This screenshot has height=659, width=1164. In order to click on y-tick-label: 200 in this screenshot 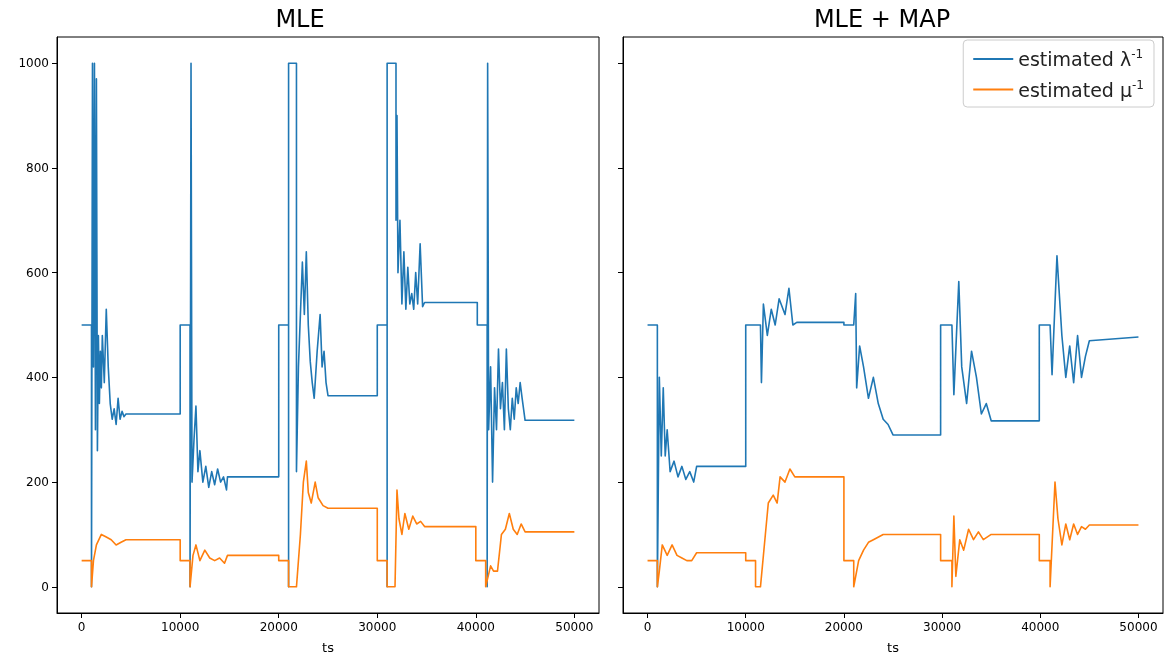, I will do `click(37, 482)`.